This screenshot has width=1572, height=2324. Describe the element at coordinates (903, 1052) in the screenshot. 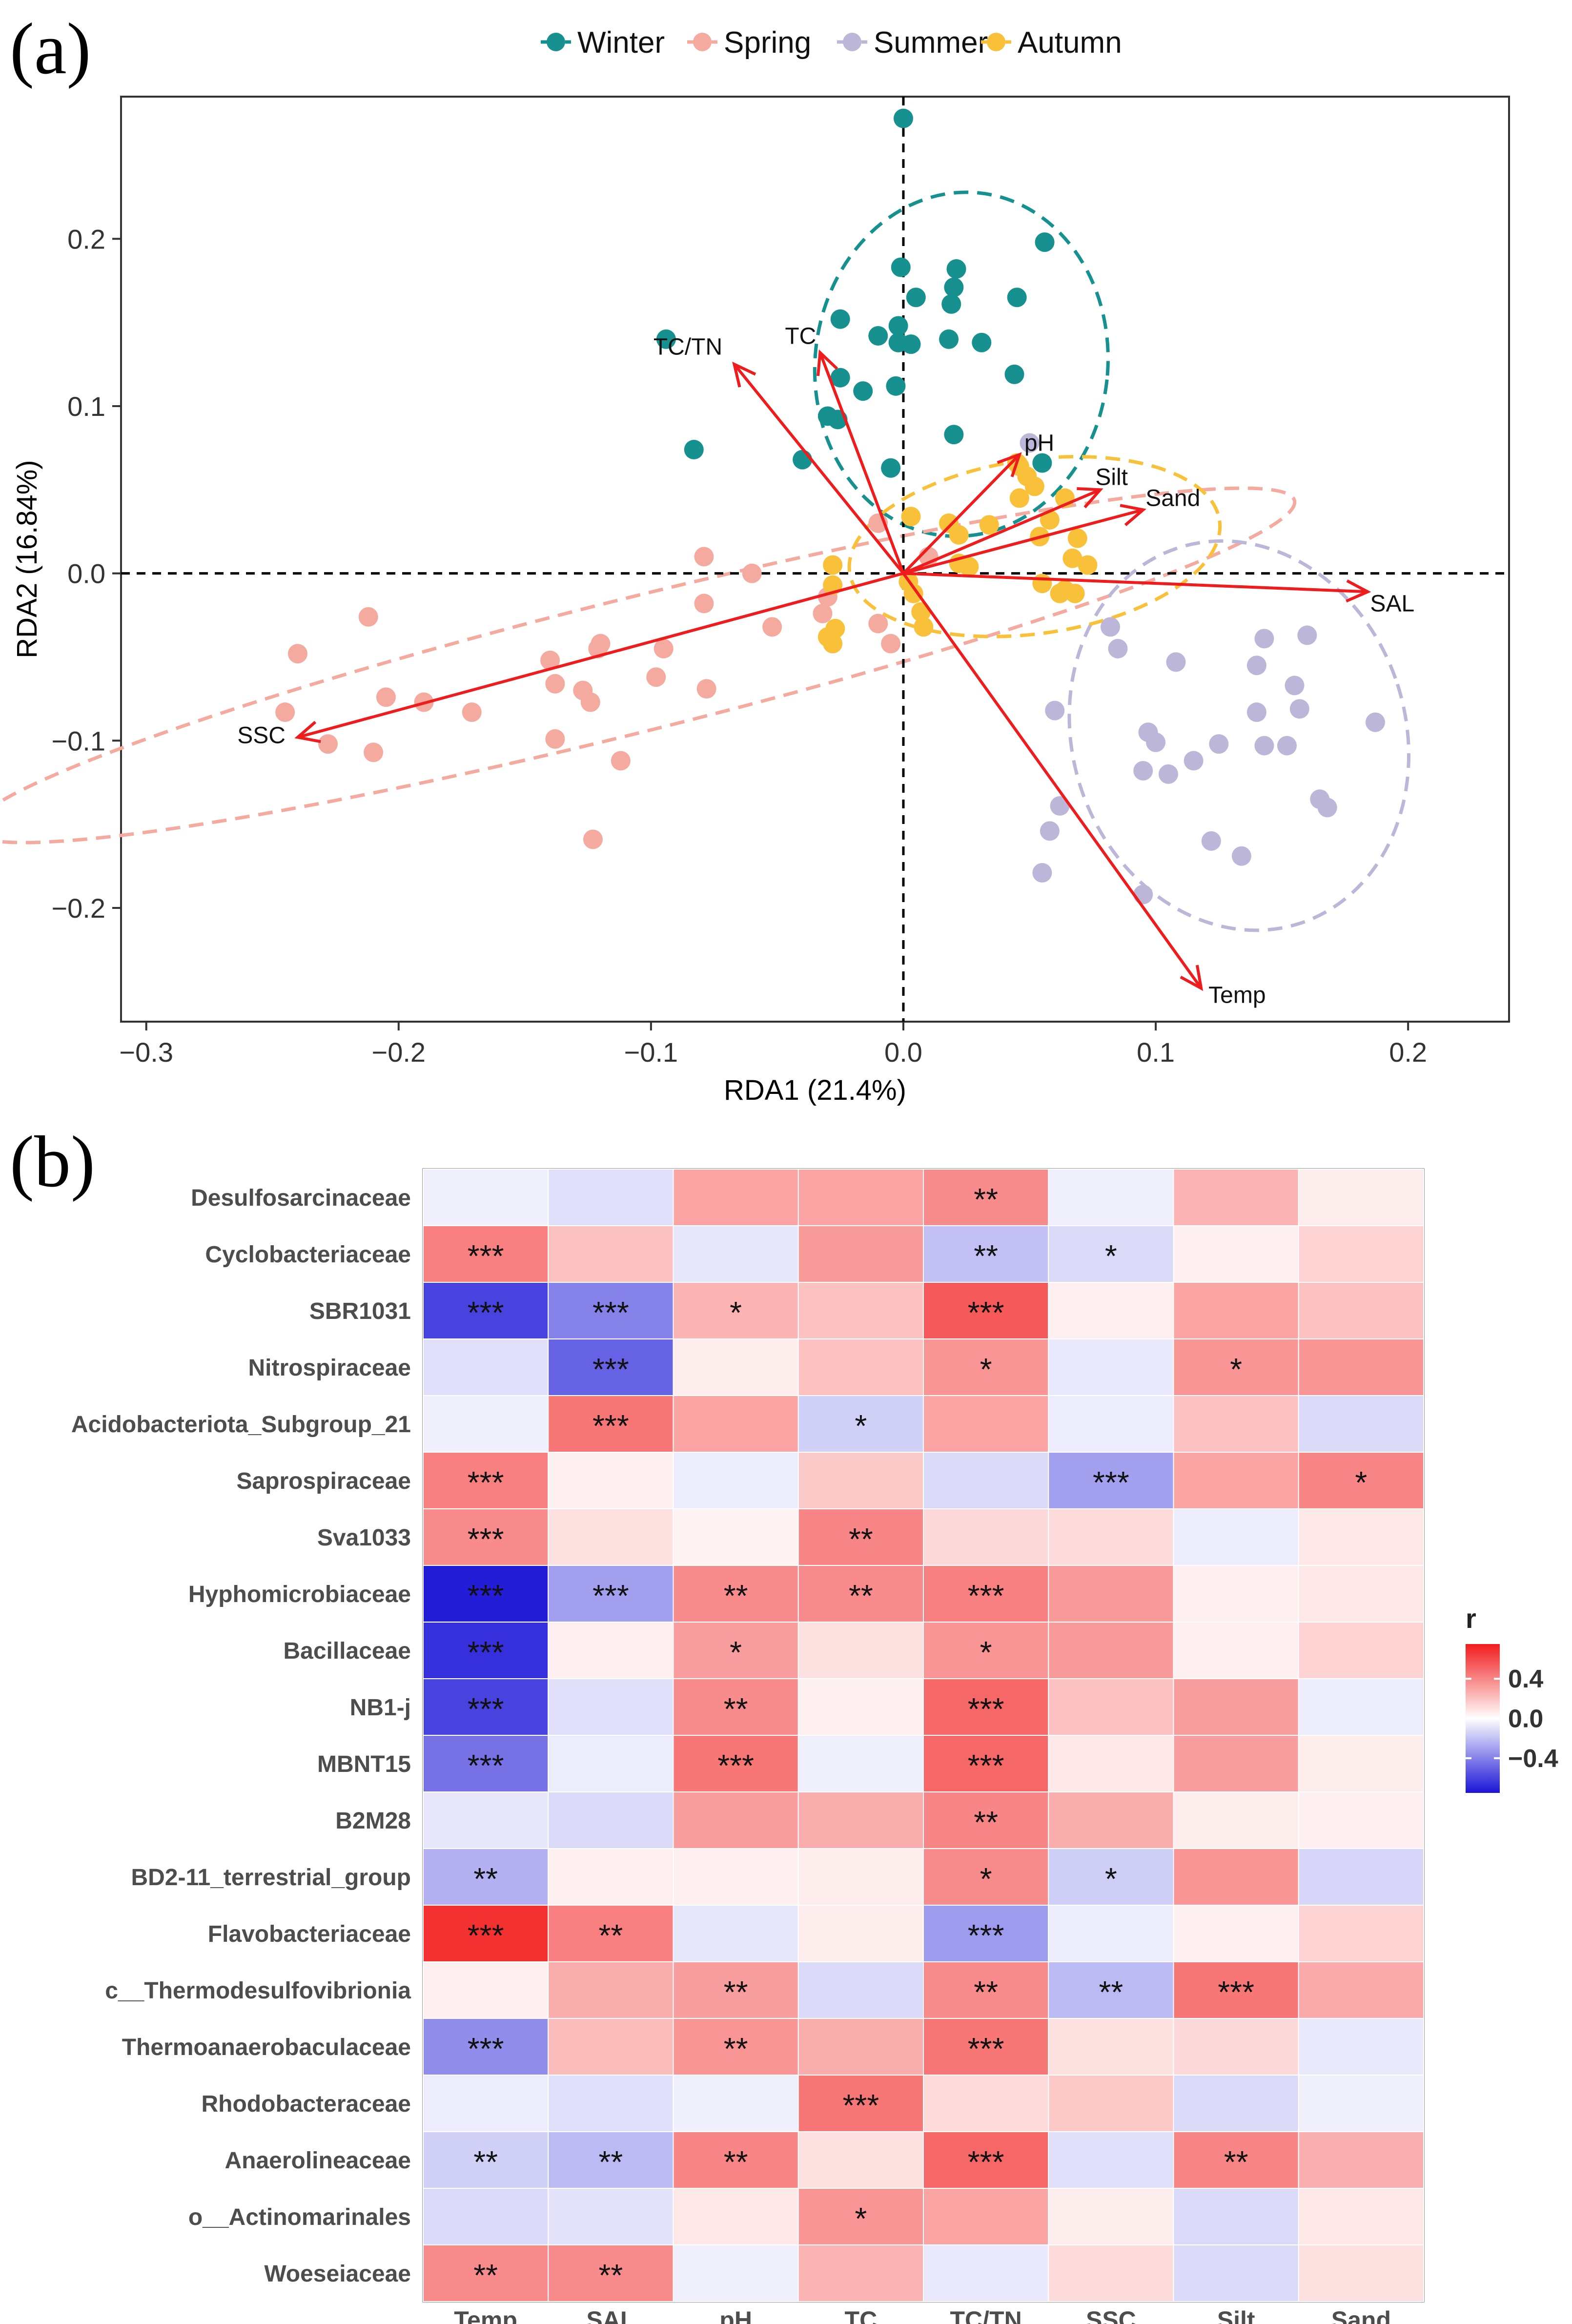

I see `x-tick-label: 0.0` at that location.